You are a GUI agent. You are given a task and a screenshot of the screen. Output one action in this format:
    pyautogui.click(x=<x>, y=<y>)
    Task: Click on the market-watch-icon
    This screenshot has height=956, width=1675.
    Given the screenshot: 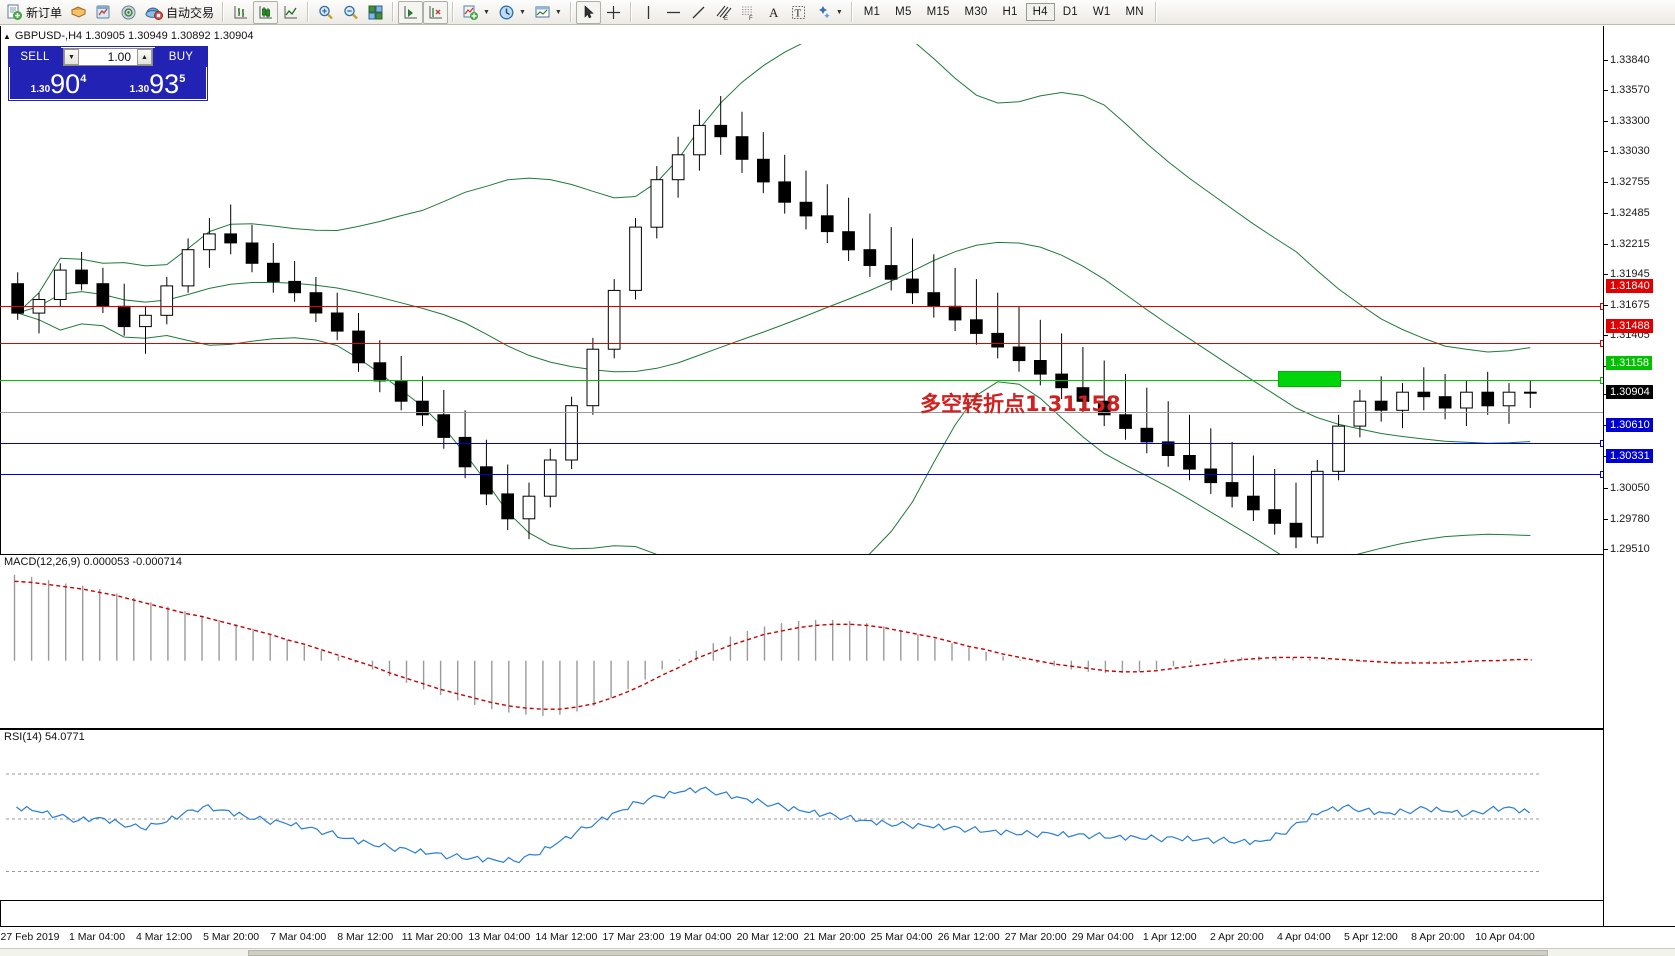 What is the action you would take?
    pyautogui.click(x=128, y=12)
    